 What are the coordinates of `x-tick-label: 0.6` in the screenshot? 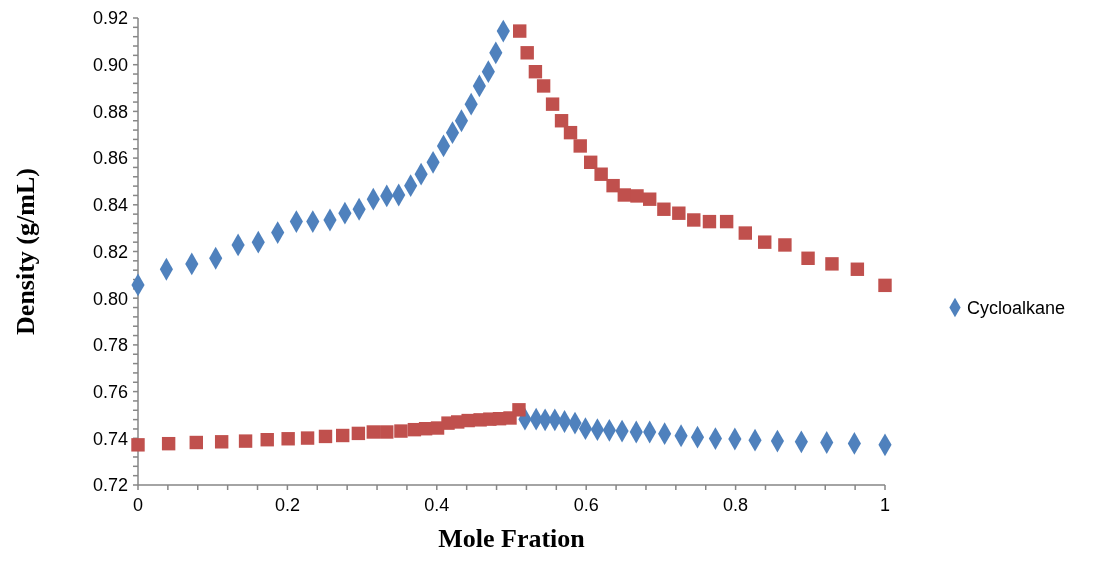 It's located at (586, 505).